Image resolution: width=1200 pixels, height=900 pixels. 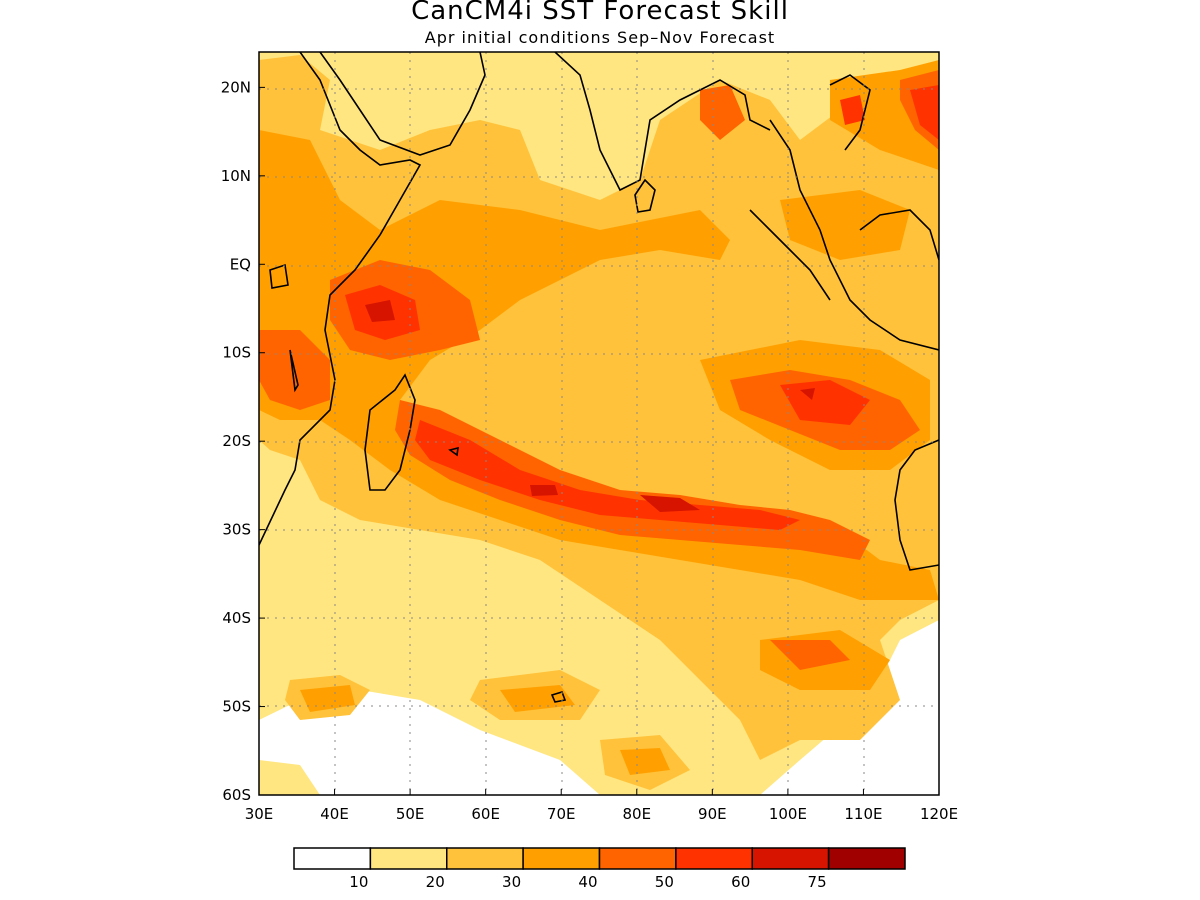 I want to click on lat-tick-label: 20N, so click(x=236, y=87).